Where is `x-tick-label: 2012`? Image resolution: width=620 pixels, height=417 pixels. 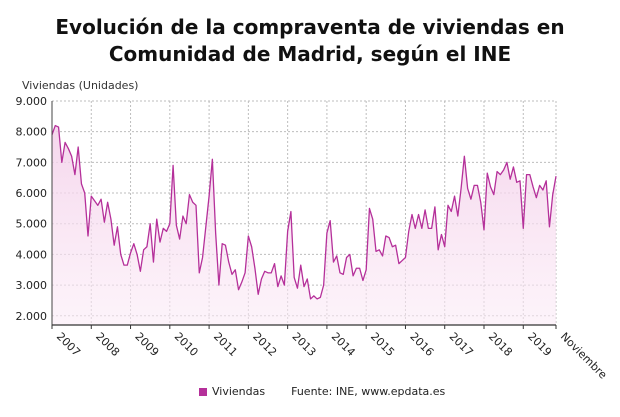
x-tick-label: 2012 is located at coordinates (264, 344).